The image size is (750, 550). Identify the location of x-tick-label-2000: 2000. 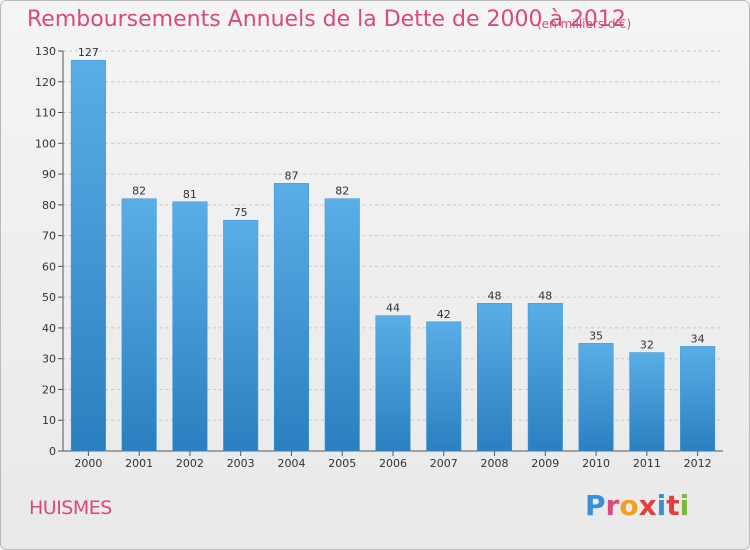
(88, 463).